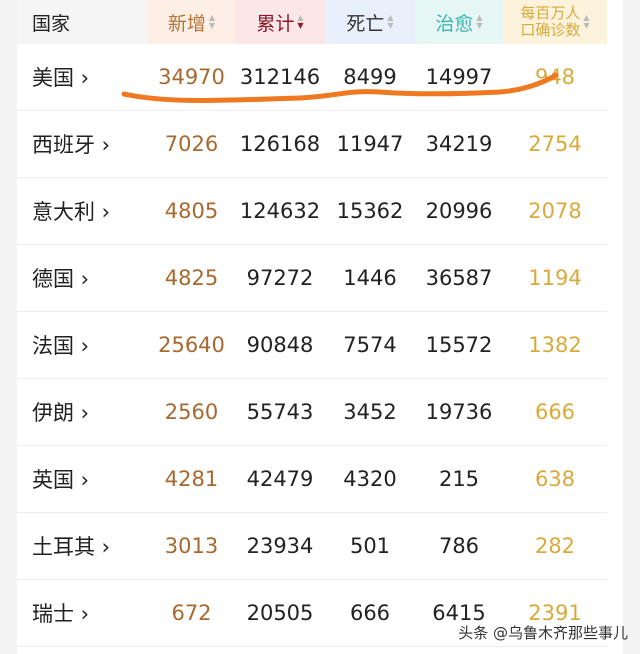 The image size is (640, 654). I want to click on total-cases: 124632, so click(280, 211).